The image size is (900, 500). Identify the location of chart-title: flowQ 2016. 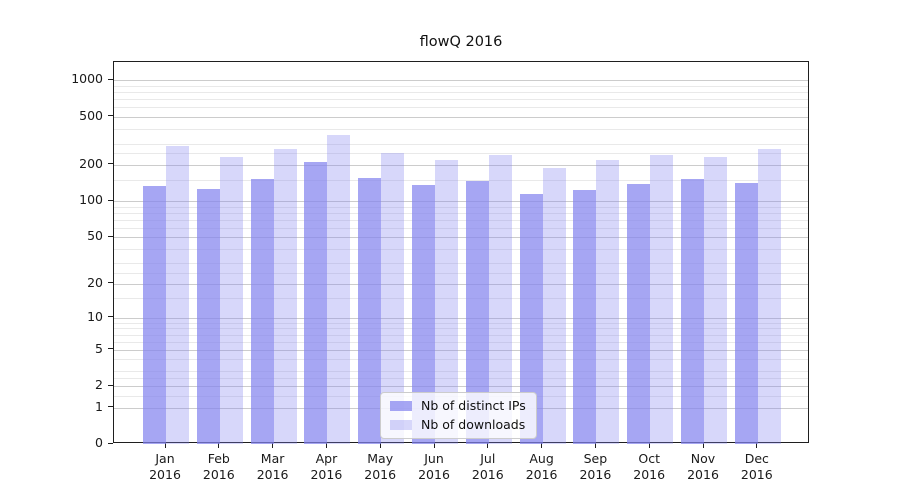
(461, 42).